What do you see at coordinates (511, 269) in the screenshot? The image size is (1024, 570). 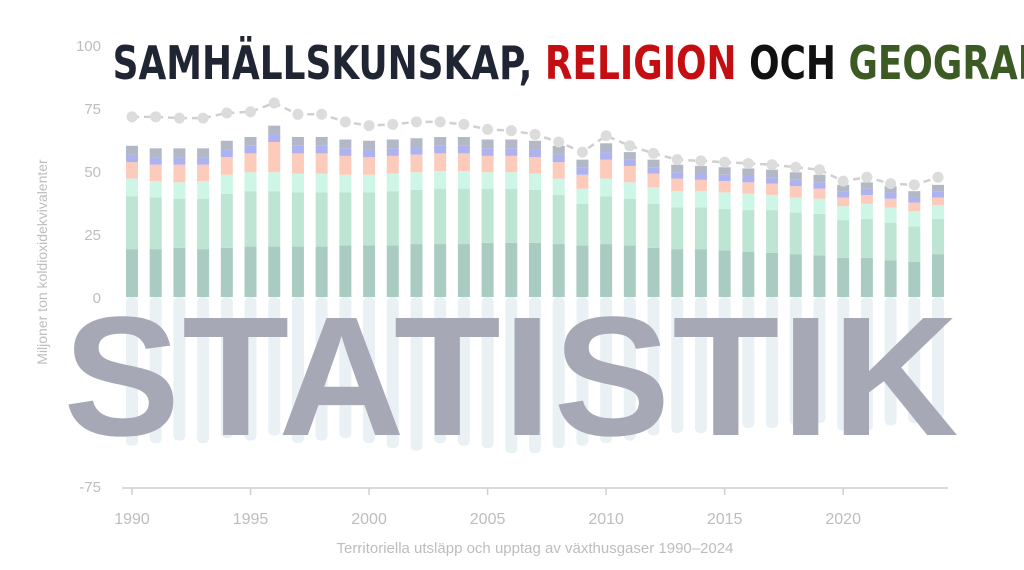 I see `bar-segment-0-2006` at bounding box center [511, 269].